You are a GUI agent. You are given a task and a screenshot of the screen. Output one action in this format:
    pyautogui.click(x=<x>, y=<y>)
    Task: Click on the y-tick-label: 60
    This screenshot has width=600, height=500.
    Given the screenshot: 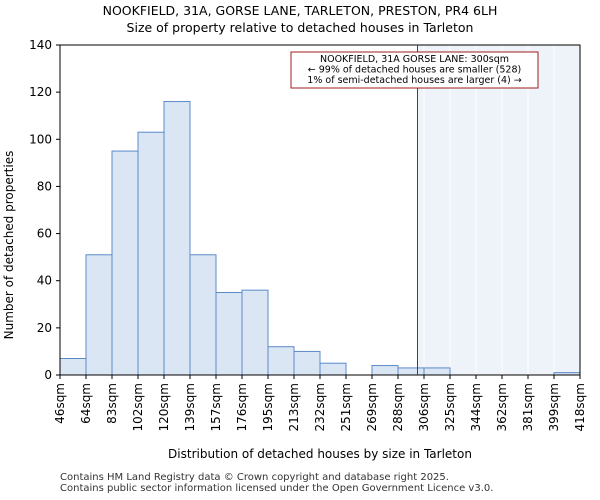 What is the action you would take?
    pyautogui.click(x=44, y=234)
    